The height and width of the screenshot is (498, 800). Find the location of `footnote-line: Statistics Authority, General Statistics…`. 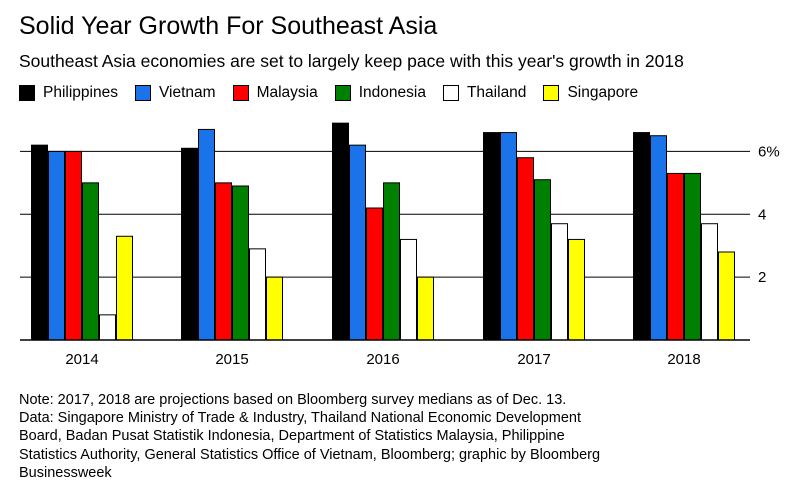

footnote-line: Statistics Authority, General Statistics… is located at coordinates (310, 454).